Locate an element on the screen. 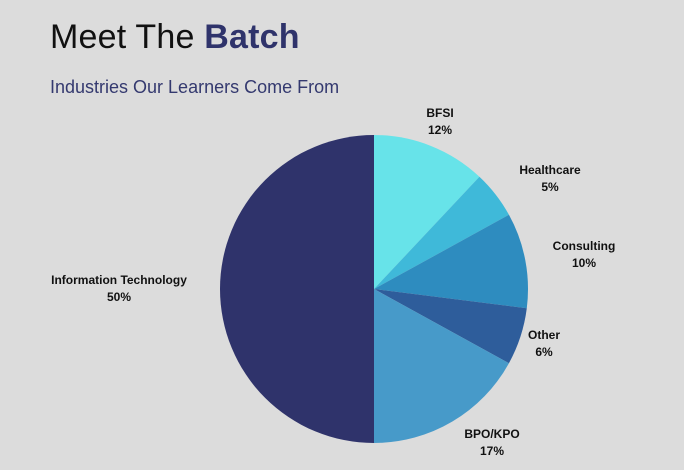 The height and width of the screenshot is (470, 684). slice-value-label: 12% is located at coordinates (440, 130).